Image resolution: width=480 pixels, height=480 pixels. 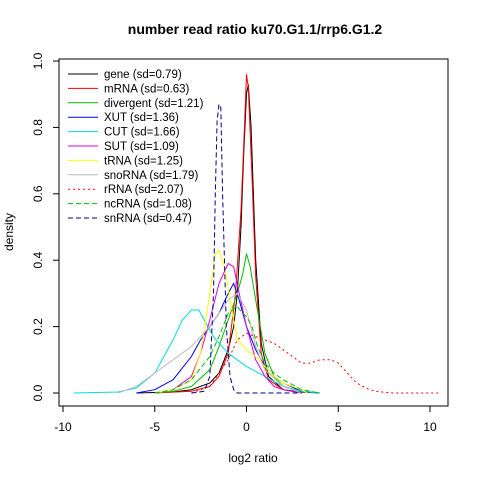 What do you see at coordinates (430, 427) in the screenshot?
I see `x-tick-label: 10` at bounding box center [430, 427].